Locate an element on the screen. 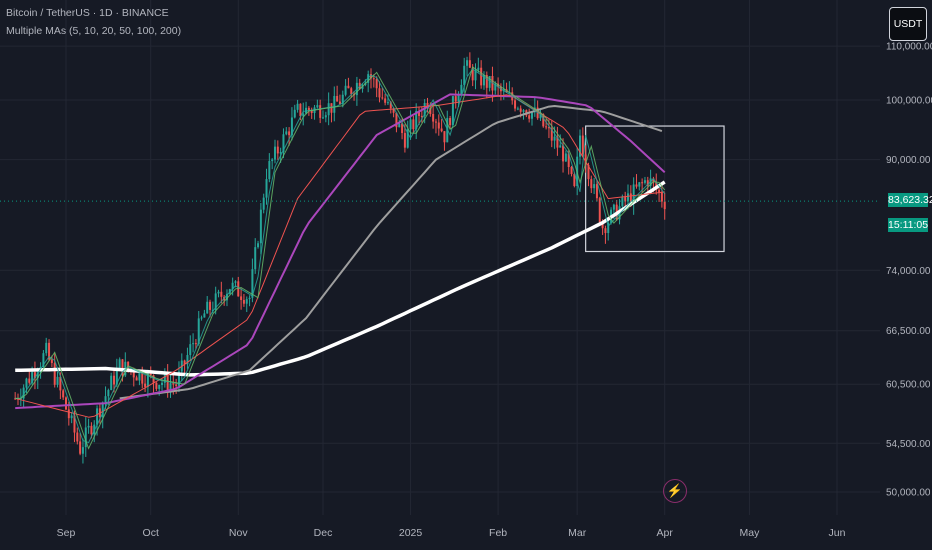 Image resolution: width=932 pixels, height=550 pixels. symbol-title: Bitcoin / TetherUS · 1D · BINANCE is located at coordinates (87, 13).